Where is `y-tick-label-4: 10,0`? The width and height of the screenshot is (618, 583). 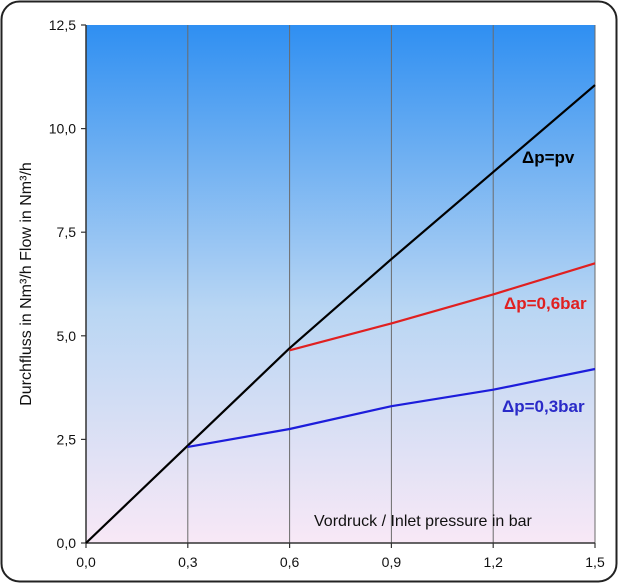
y-tick-label-4: 10,0 is located at coordinates (62, 129).